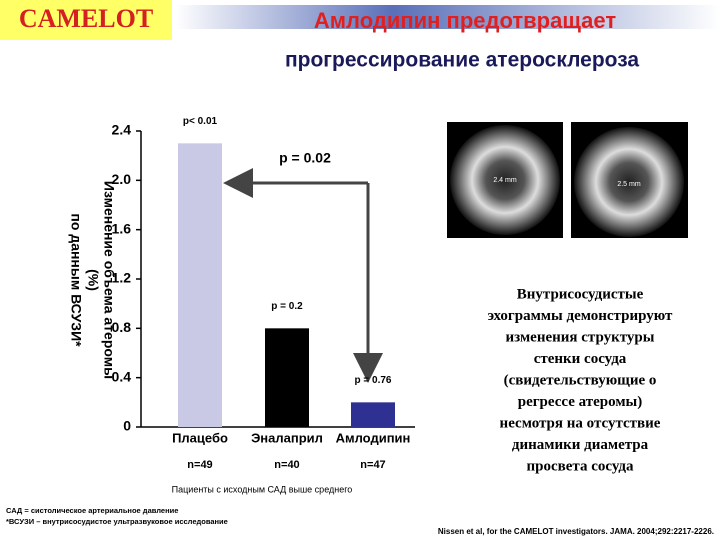 The image size is (720, 545). What do you see at coordinates (462, 60) in the screenshot?
I see `title: прогрессирование атеросклероза` at bounding box center [462, 60].